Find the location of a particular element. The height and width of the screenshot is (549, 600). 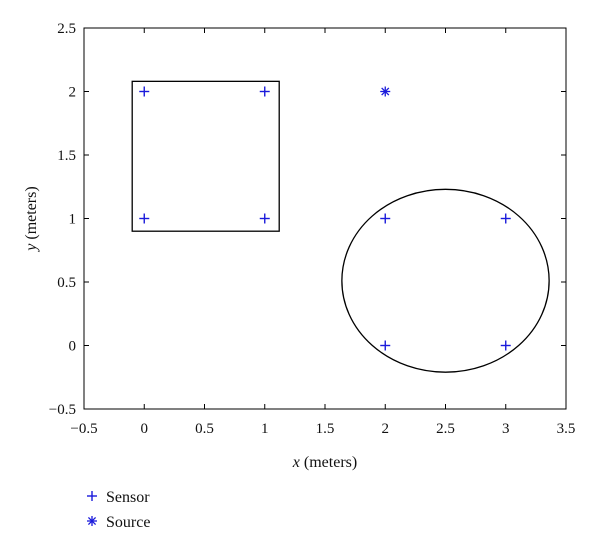

legend: Sensor Source is located at coordinates (118, 510).